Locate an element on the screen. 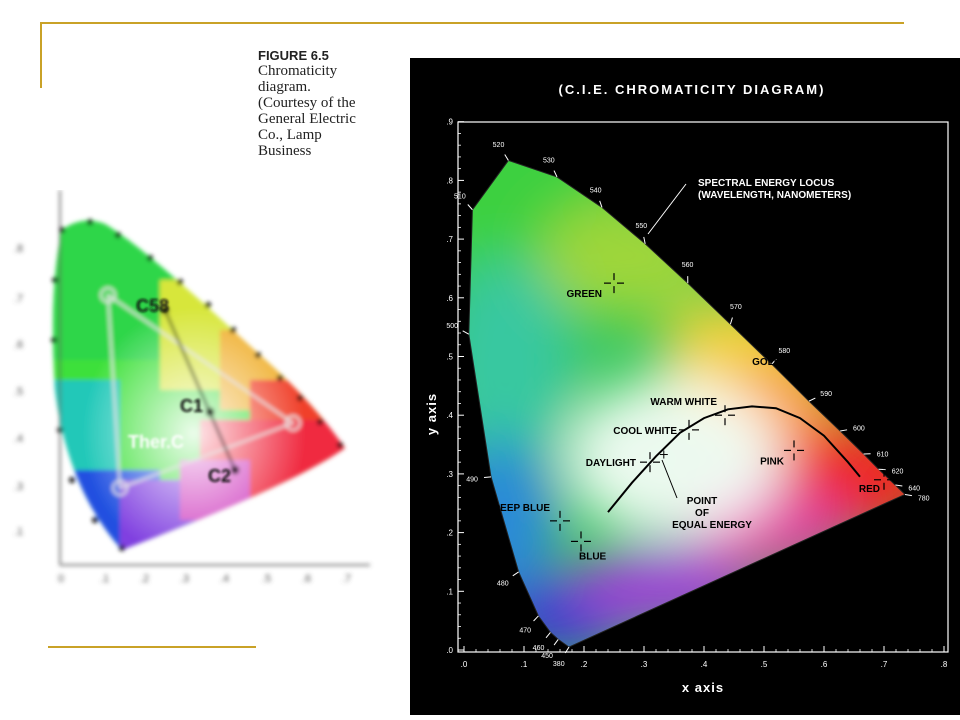 The image size is (960, 720). y-tick-labels: .0 .1 .2 .3 .4 .5 .6 .7 .8 .9 is located at coordinates (449, 386).